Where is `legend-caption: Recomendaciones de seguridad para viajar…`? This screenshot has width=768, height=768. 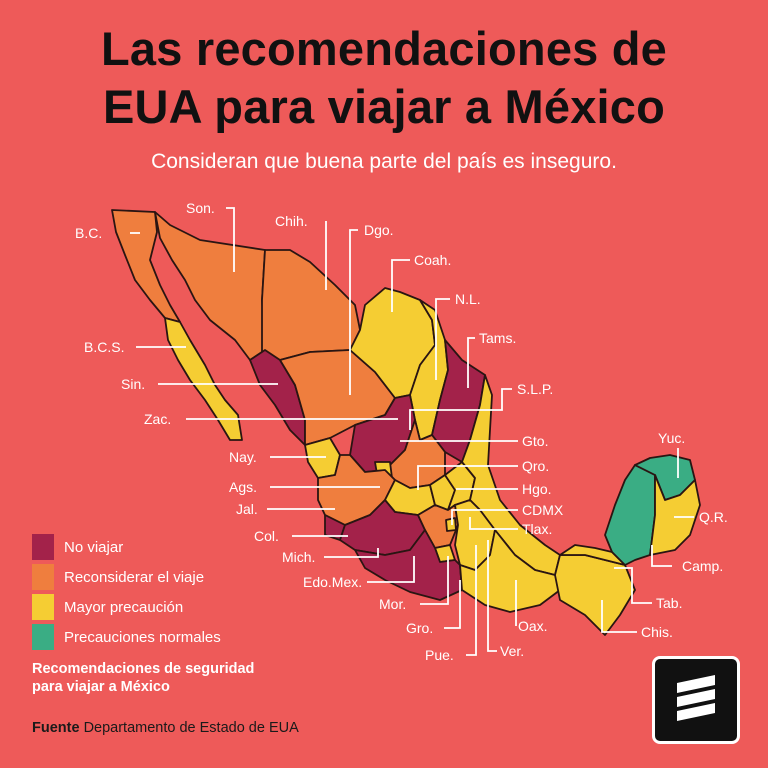 legend-caption: Recomendaciones de seguridad para viajar… is located at coordinates (143, 678).